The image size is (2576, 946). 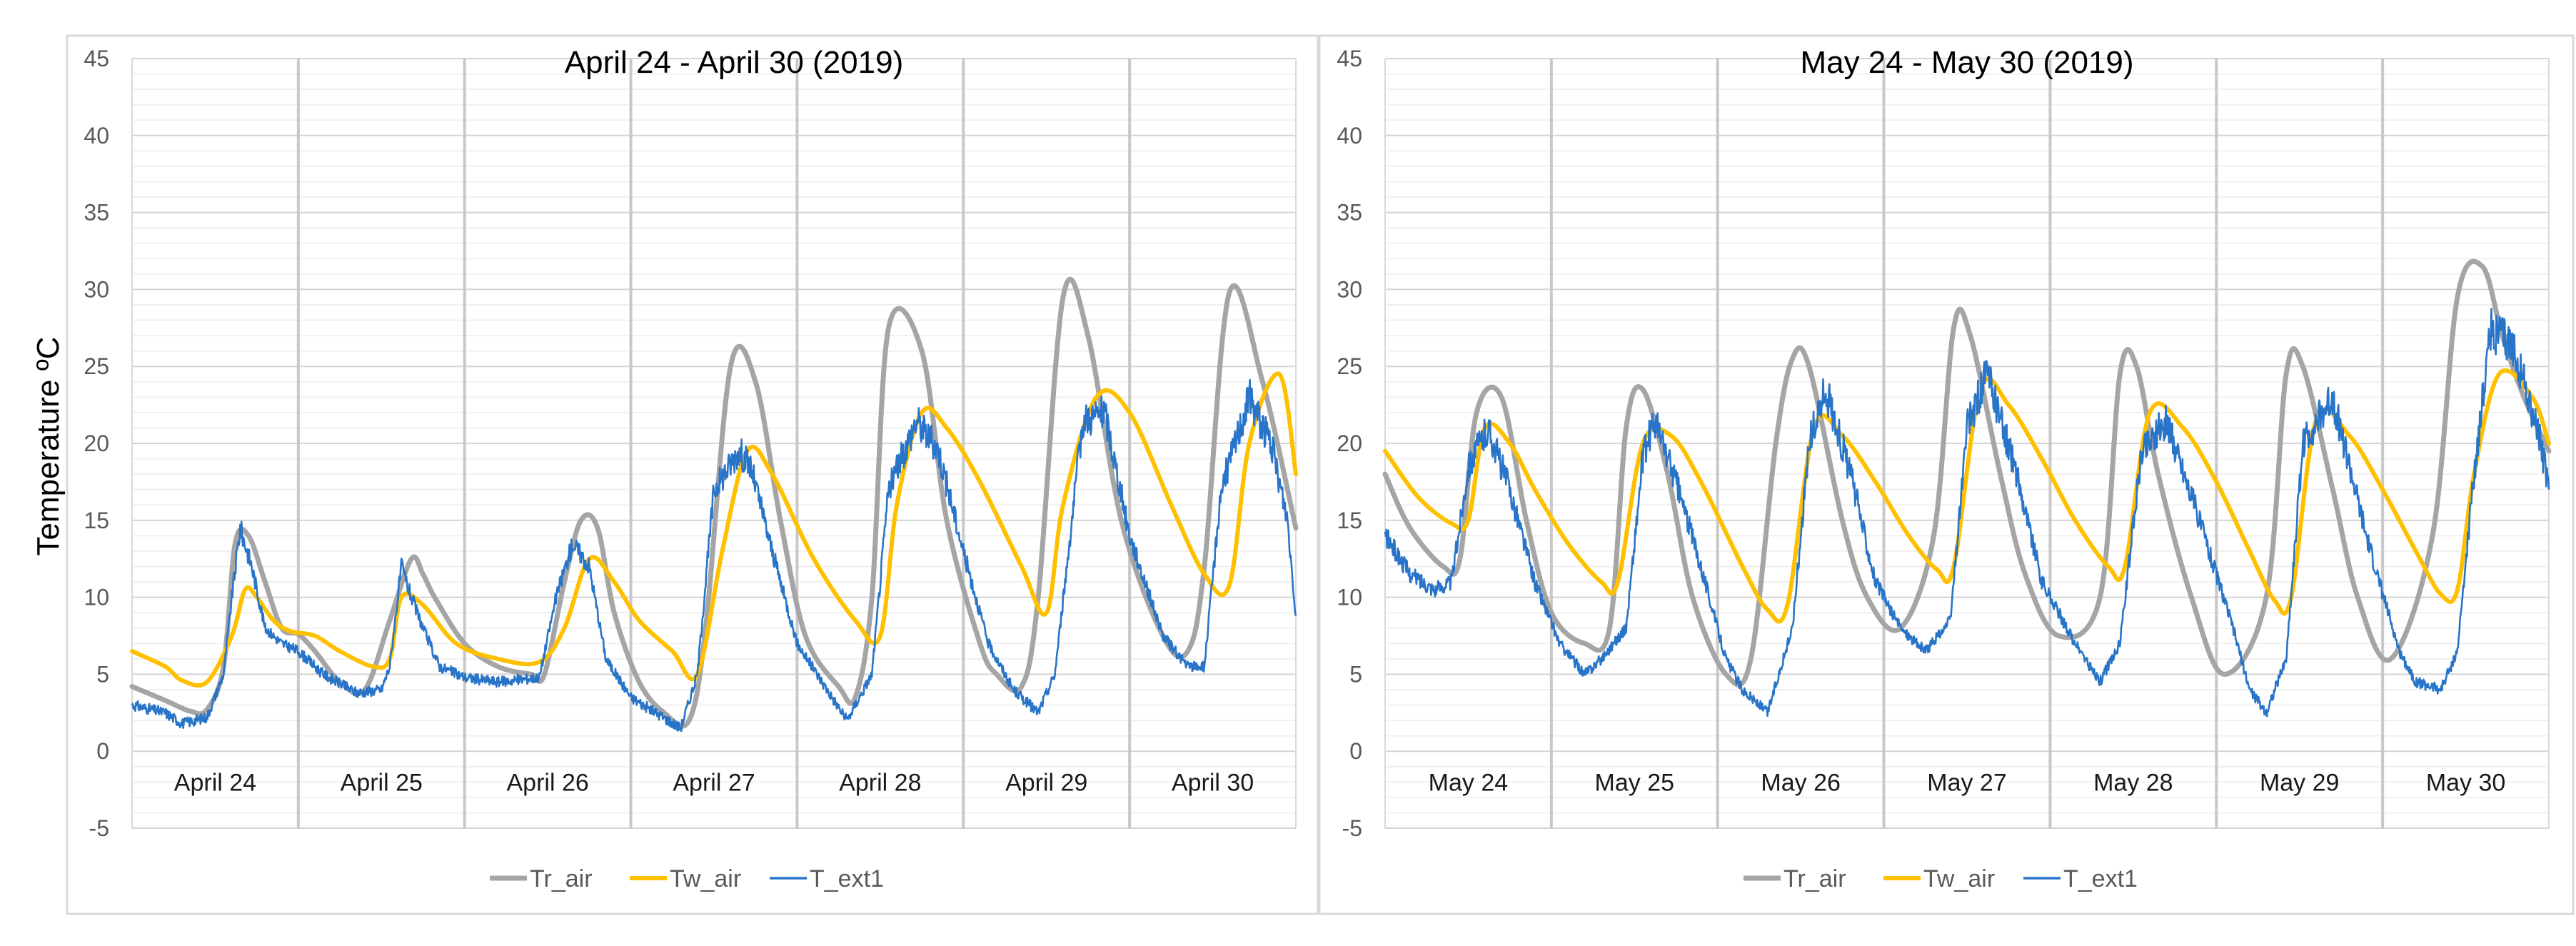 I want to click on chart-title: April 24 - April 30 (2019), so click(x=734, y=63).